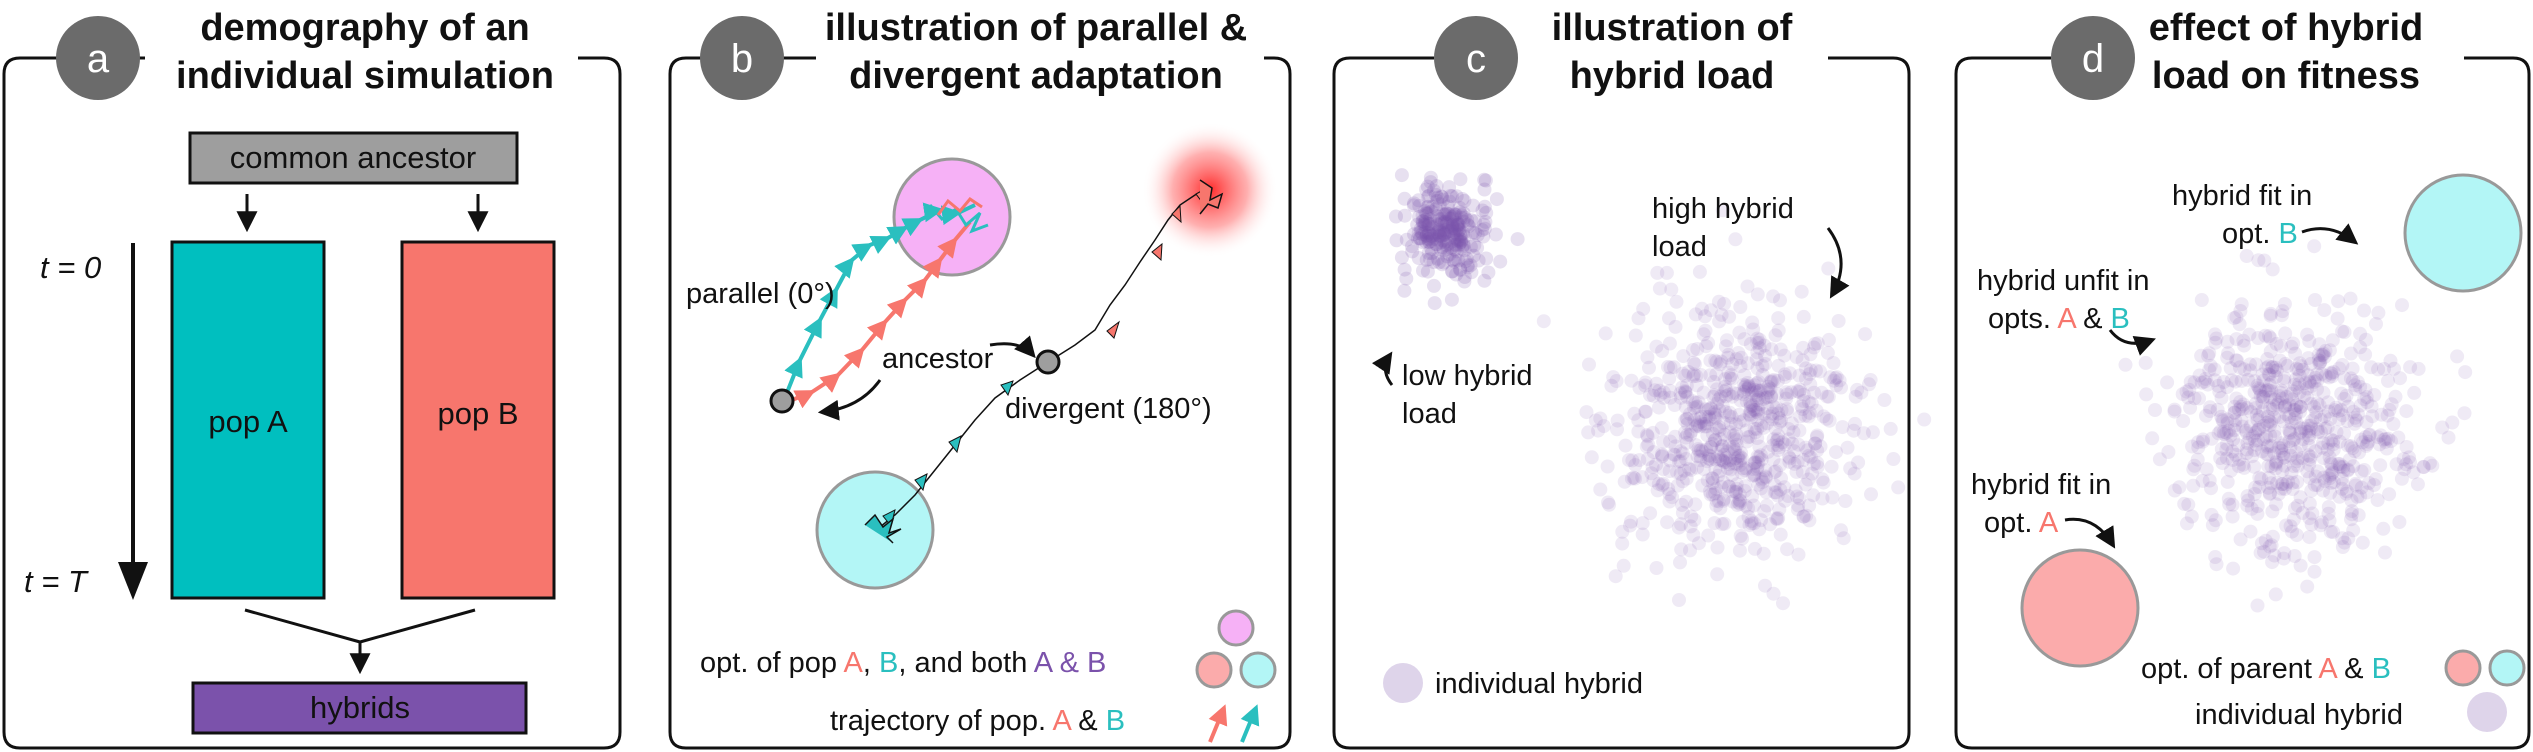 The width and height of the screenshot is (2533, 752). I want to click on opt-both-circle, so click(952, 217).